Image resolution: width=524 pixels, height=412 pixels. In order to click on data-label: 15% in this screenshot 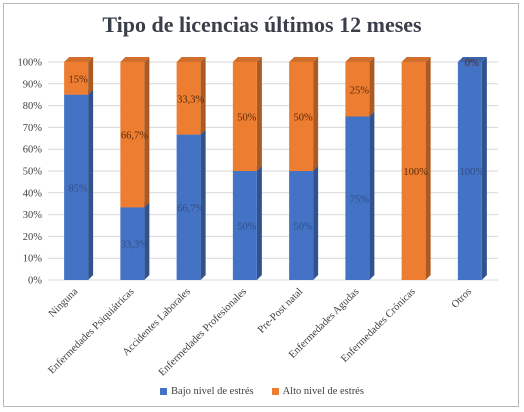, I will do `click(79, 79)`.